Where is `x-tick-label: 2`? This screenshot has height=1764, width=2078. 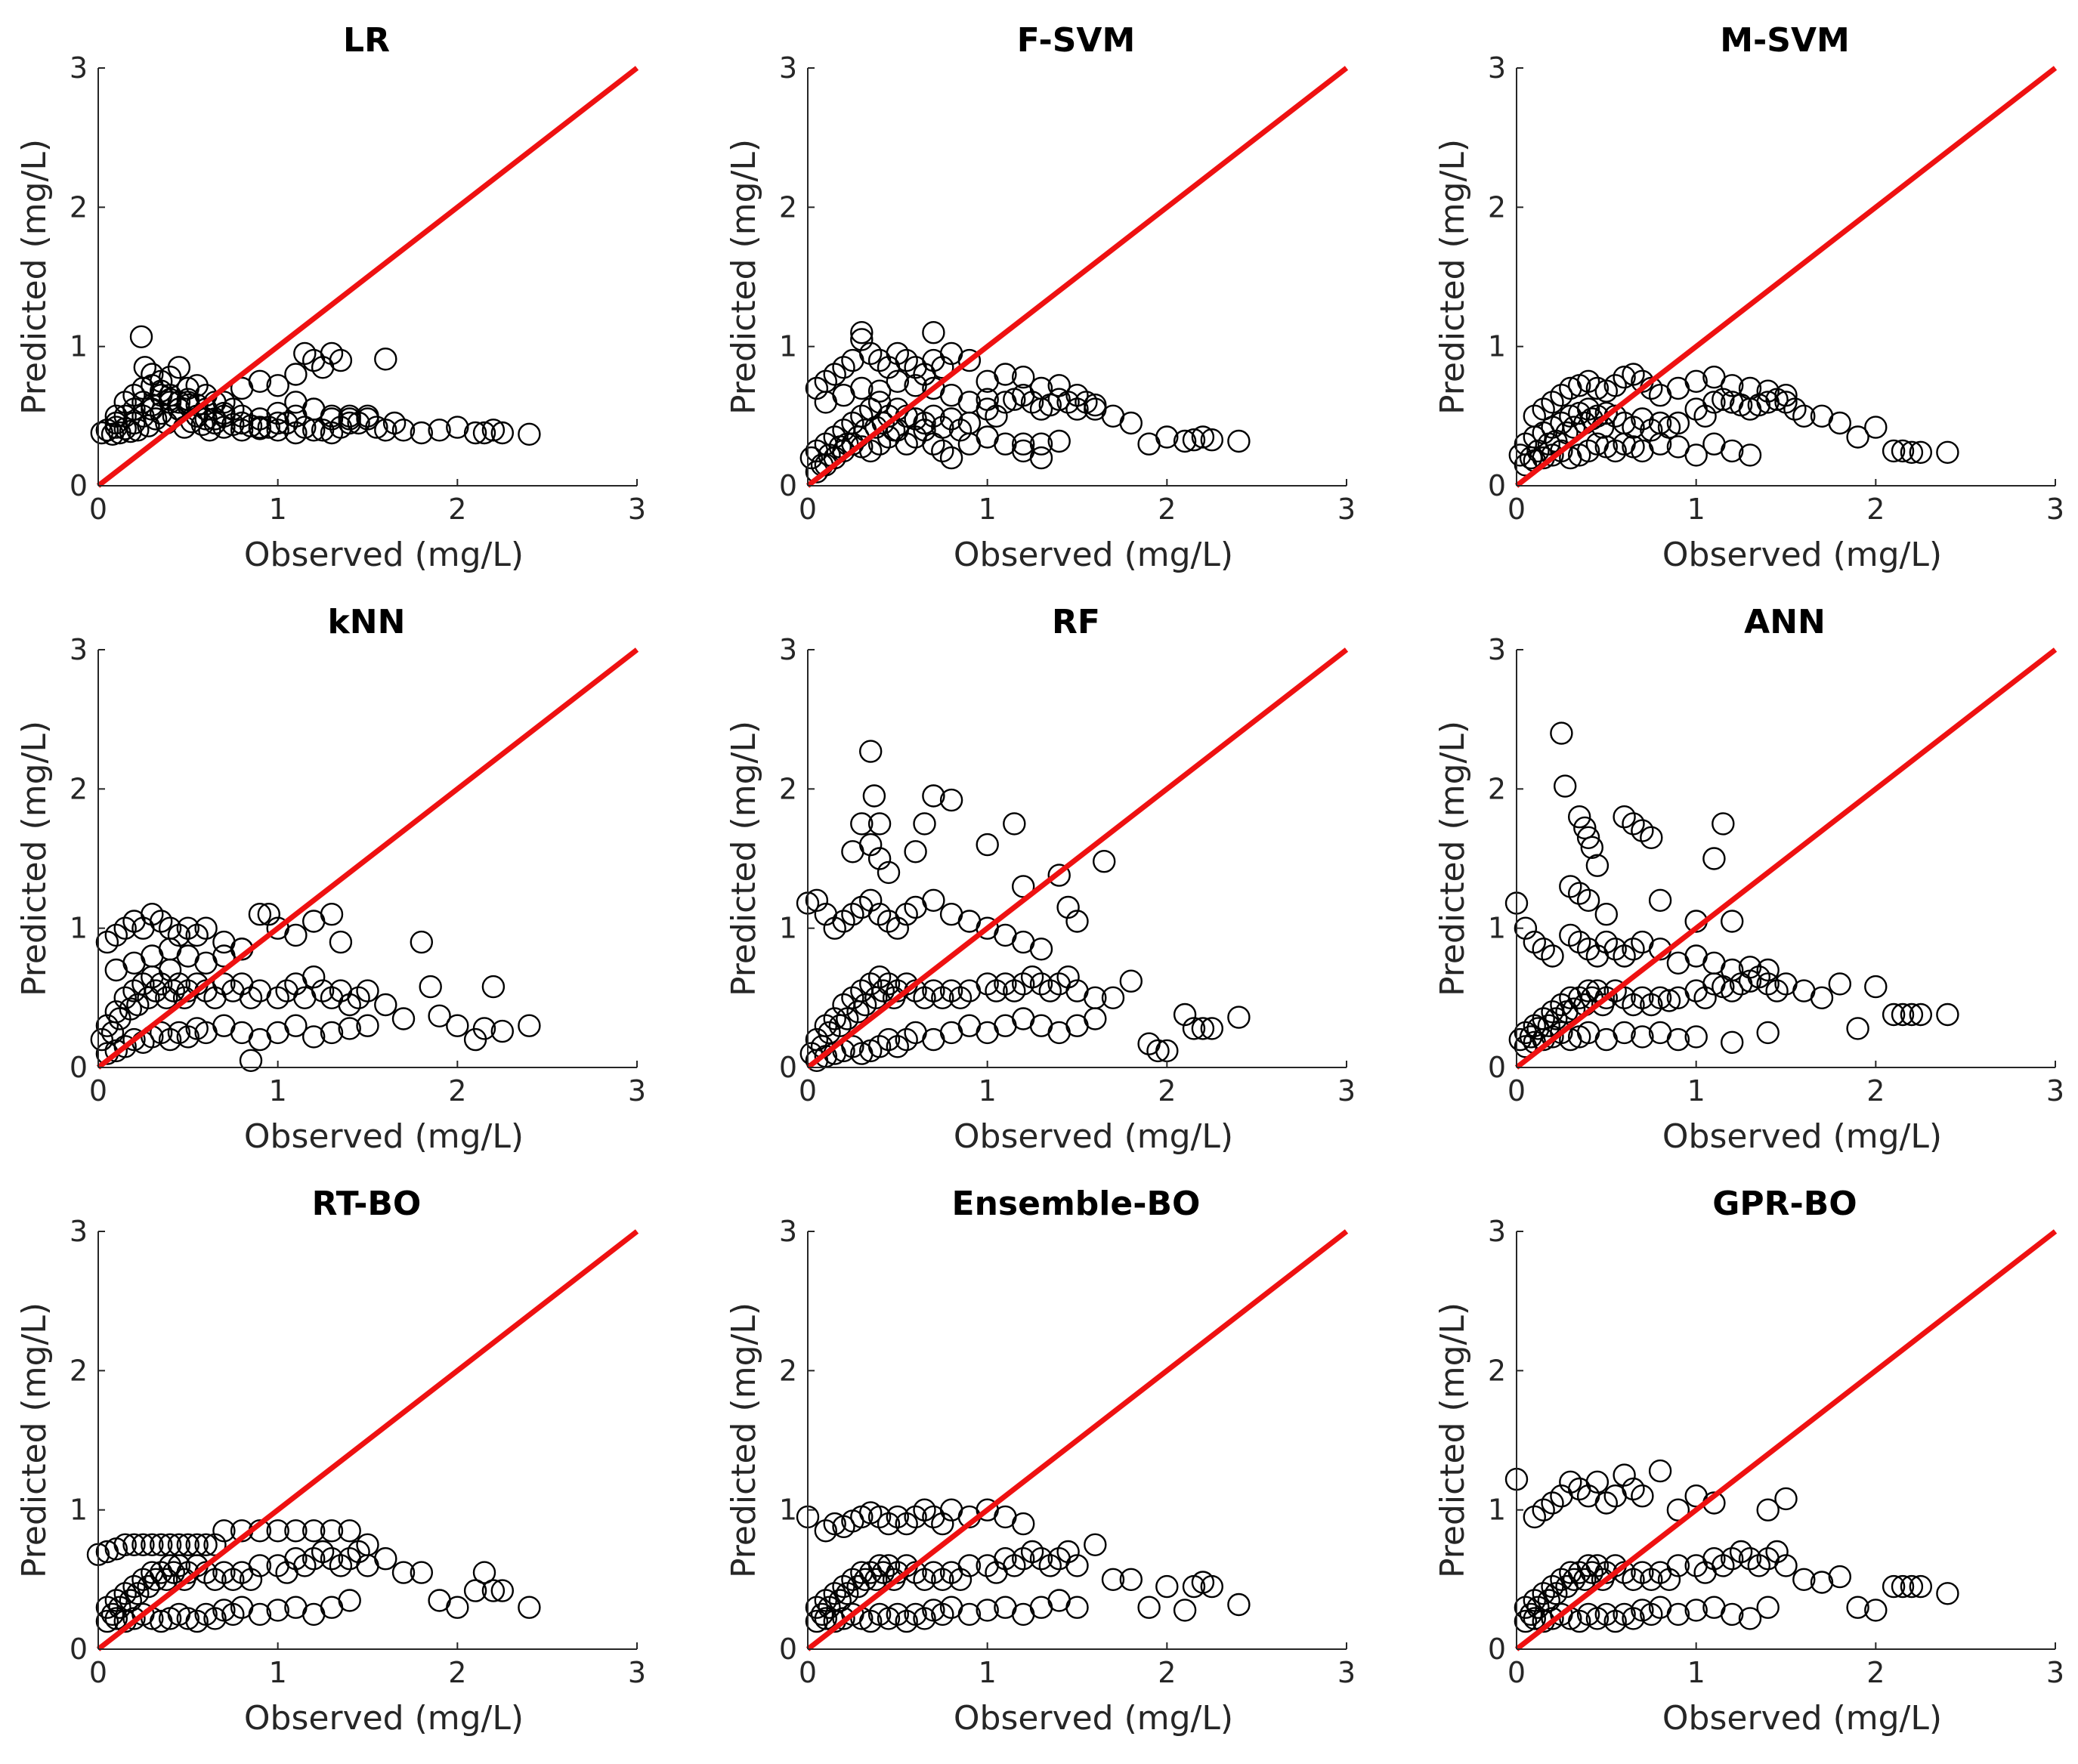
x-tick-label: 2 is located at coordinates (1875, 1091).